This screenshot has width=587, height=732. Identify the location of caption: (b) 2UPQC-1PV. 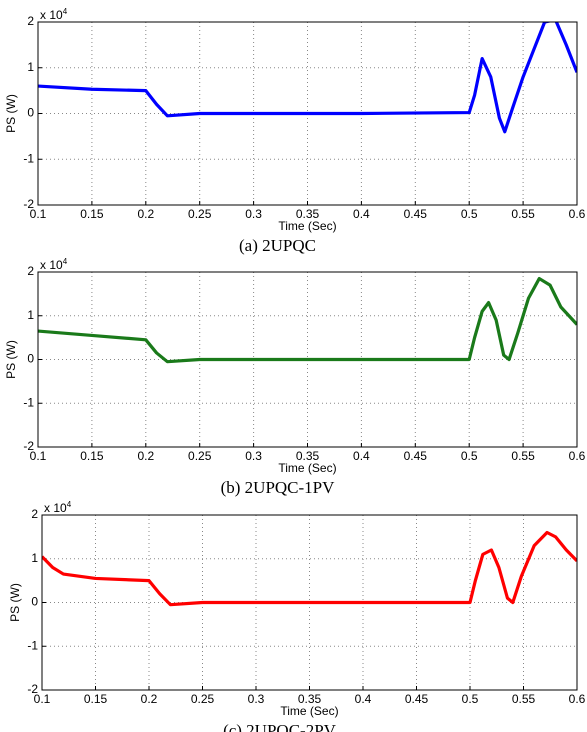
(278, 487).